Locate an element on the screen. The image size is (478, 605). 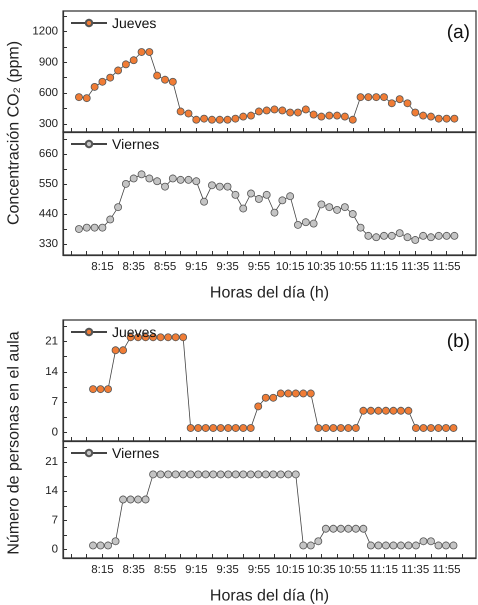
y-tick-label: 440 is located at coordinates (48, 214).